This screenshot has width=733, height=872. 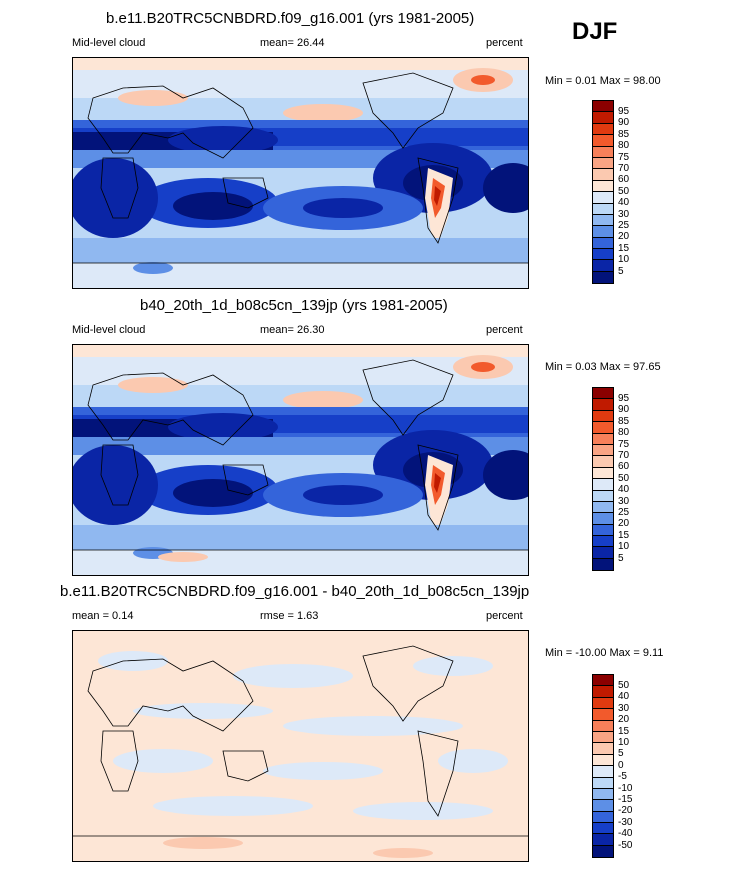 I want to click on colorbar-tick-label: -50, so click(x=625, y=845).